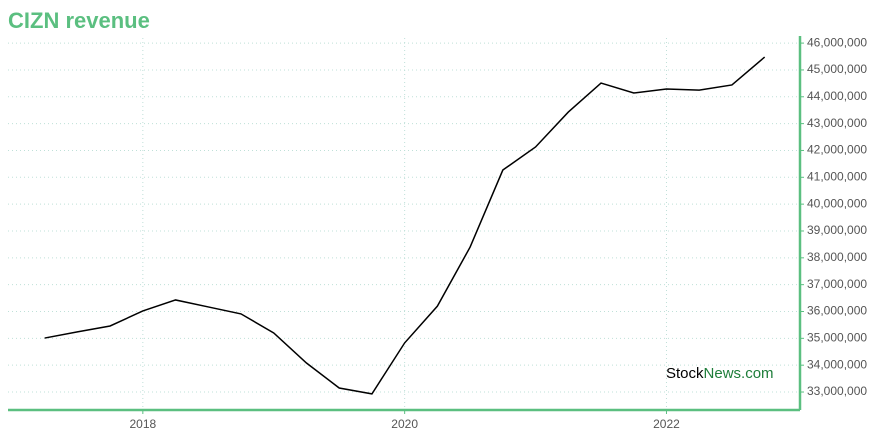 This screenshot has height=440, width=880. What do you see at coordinates (837, 203) in the screenshot?
I see `y-tick-label: 40,000,000` at bounding box center [837, 203].